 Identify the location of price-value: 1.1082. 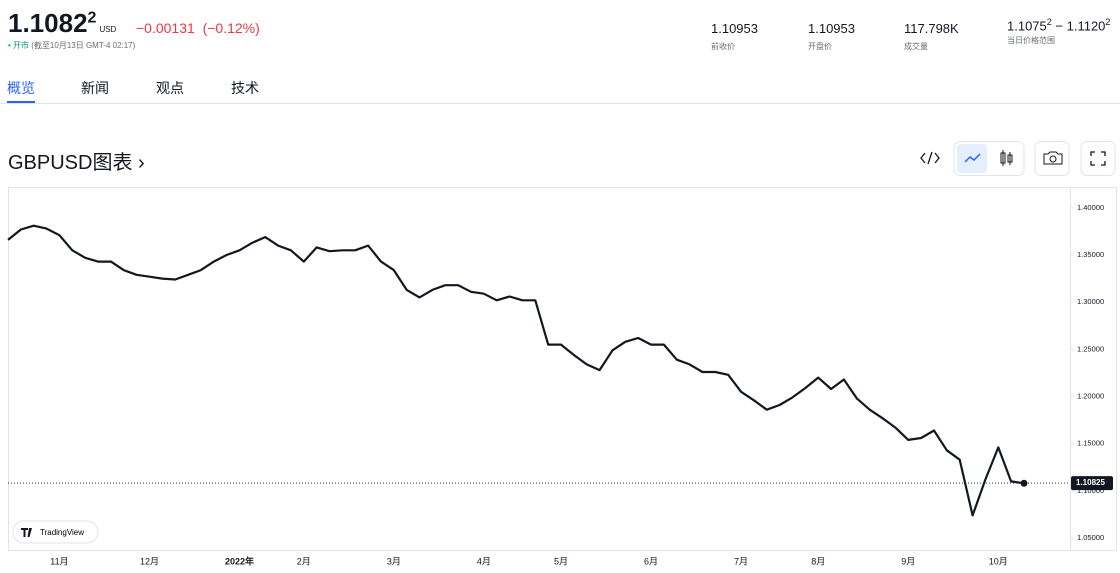
(48, 23).